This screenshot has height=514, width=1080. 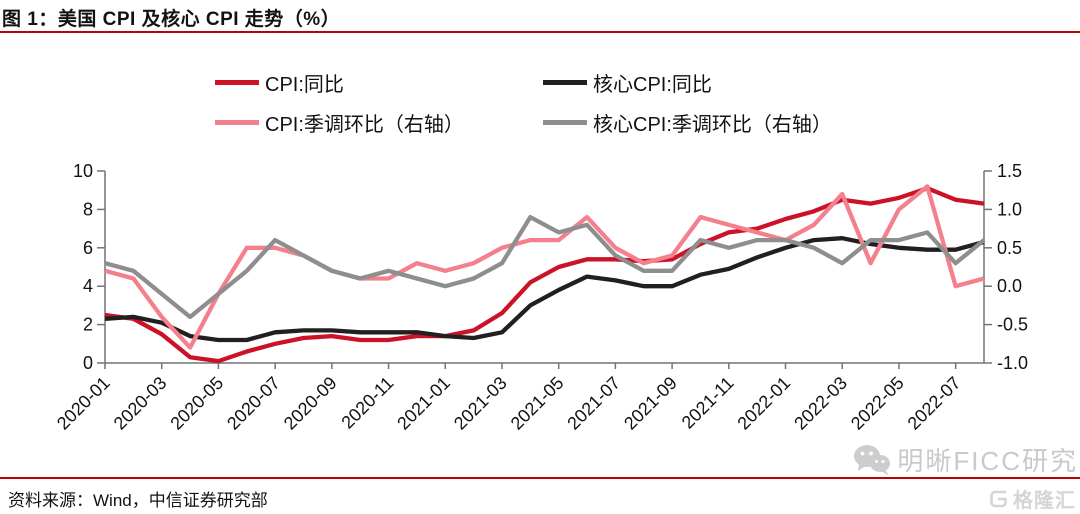 I want to click on left-axis-tick-label: 4, so click(x=88, y=286).